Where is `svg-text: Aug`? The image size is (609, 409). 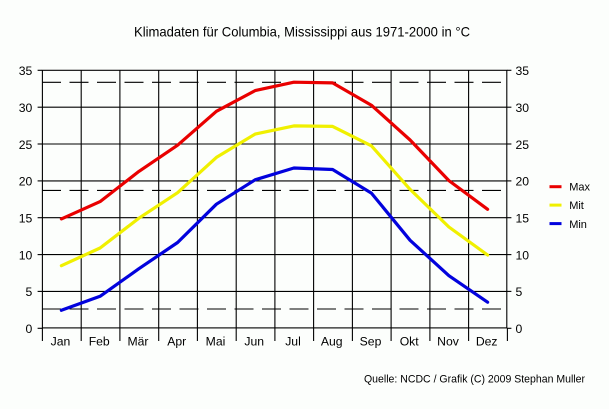 svg-text: Aug is located at coordinates (332, 341).